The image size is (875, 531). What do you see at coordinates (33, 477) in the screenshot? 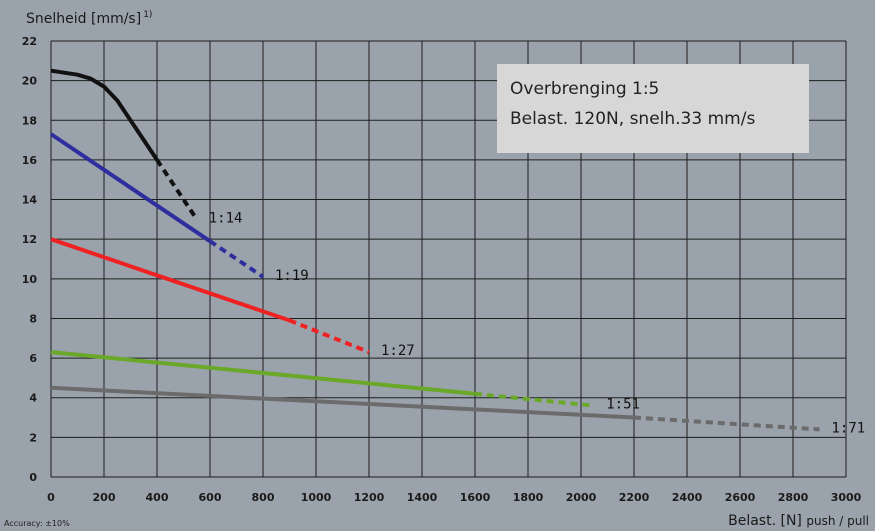
I see `y-tick-label: 0` at bounding box center [33, 477].